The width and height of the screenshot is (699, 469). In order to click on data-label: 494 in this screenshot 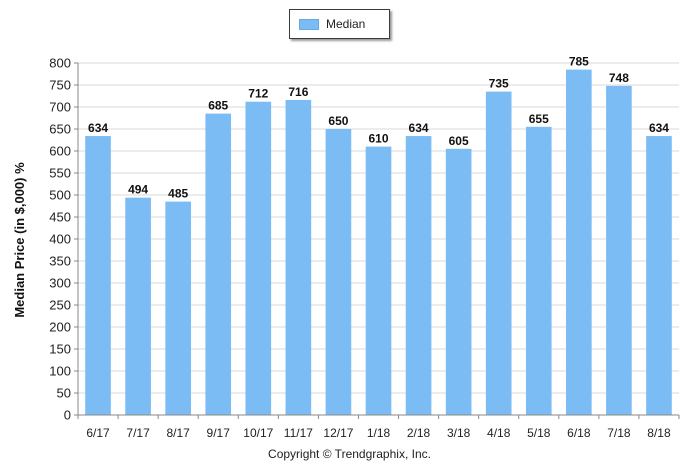, I will do `click(138, 190)`.